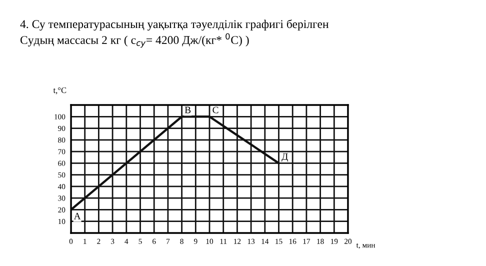 The width and height of the screenshot is (486, 266). What do you see at coordinates (215, 110) in the screenshot?
I see `annotation: C` at bounding box center [215, 110].